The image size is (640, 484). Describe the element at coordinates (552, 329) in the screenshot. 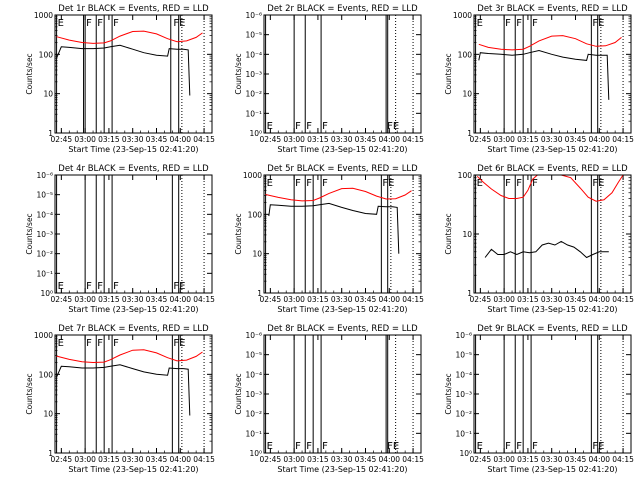

I see `panel-title: Det 9r BLACK = Events, RED = LLD` at that location.